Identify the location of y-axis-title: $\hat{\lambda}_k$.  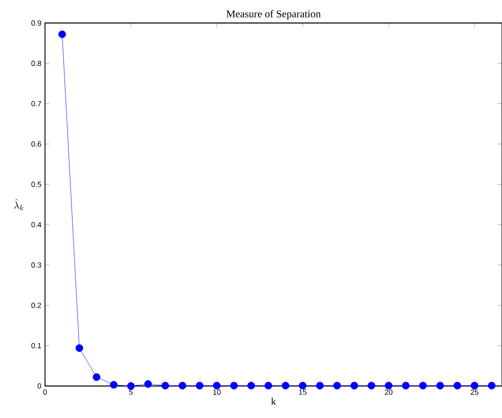
(19, 204).